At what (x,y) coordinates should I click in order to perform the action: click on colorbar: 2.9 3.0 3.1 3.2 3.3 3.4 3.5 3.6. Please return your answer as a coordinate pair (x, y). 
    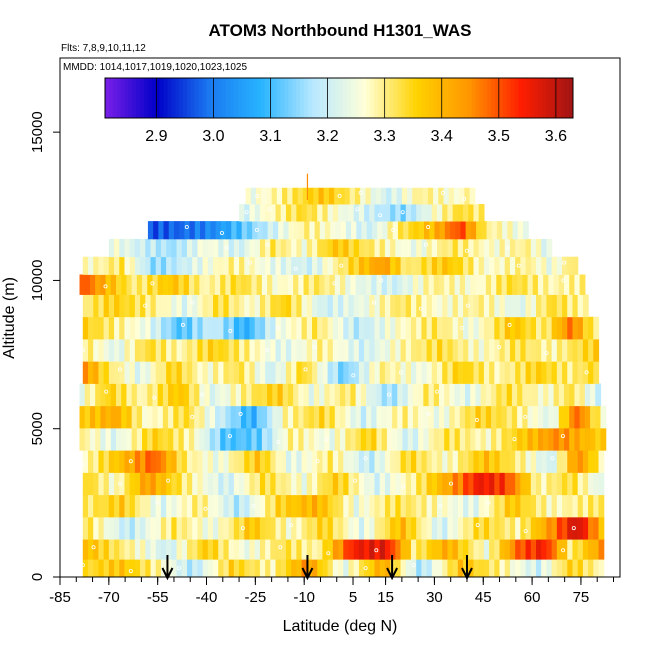
    Looking at the image, I should click on (339, 111).